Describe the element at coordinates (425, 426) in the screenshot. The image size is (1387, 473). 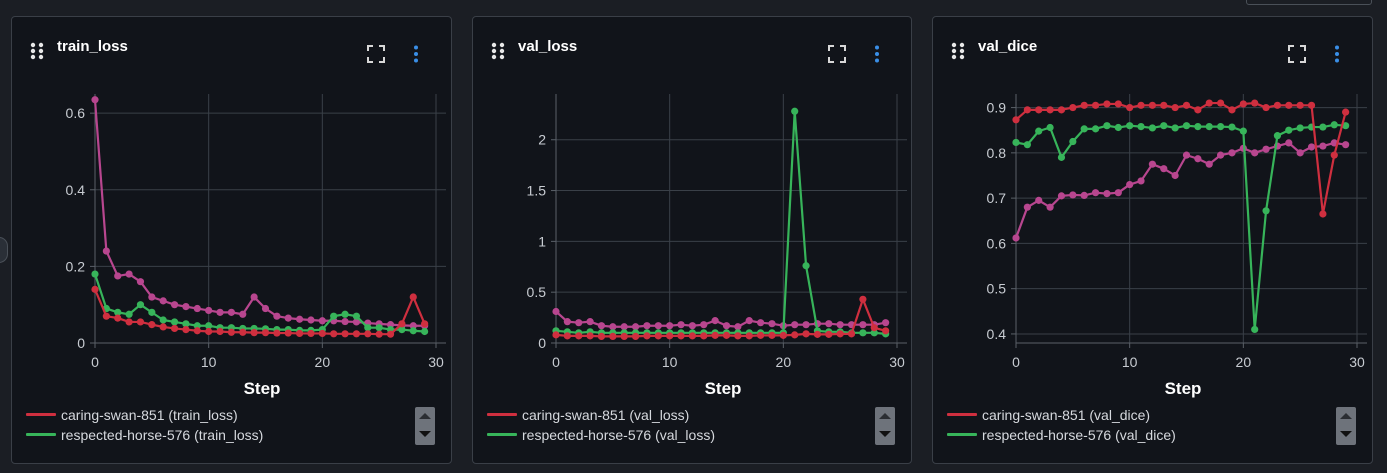
I see `legend-scroll-control` at that location.